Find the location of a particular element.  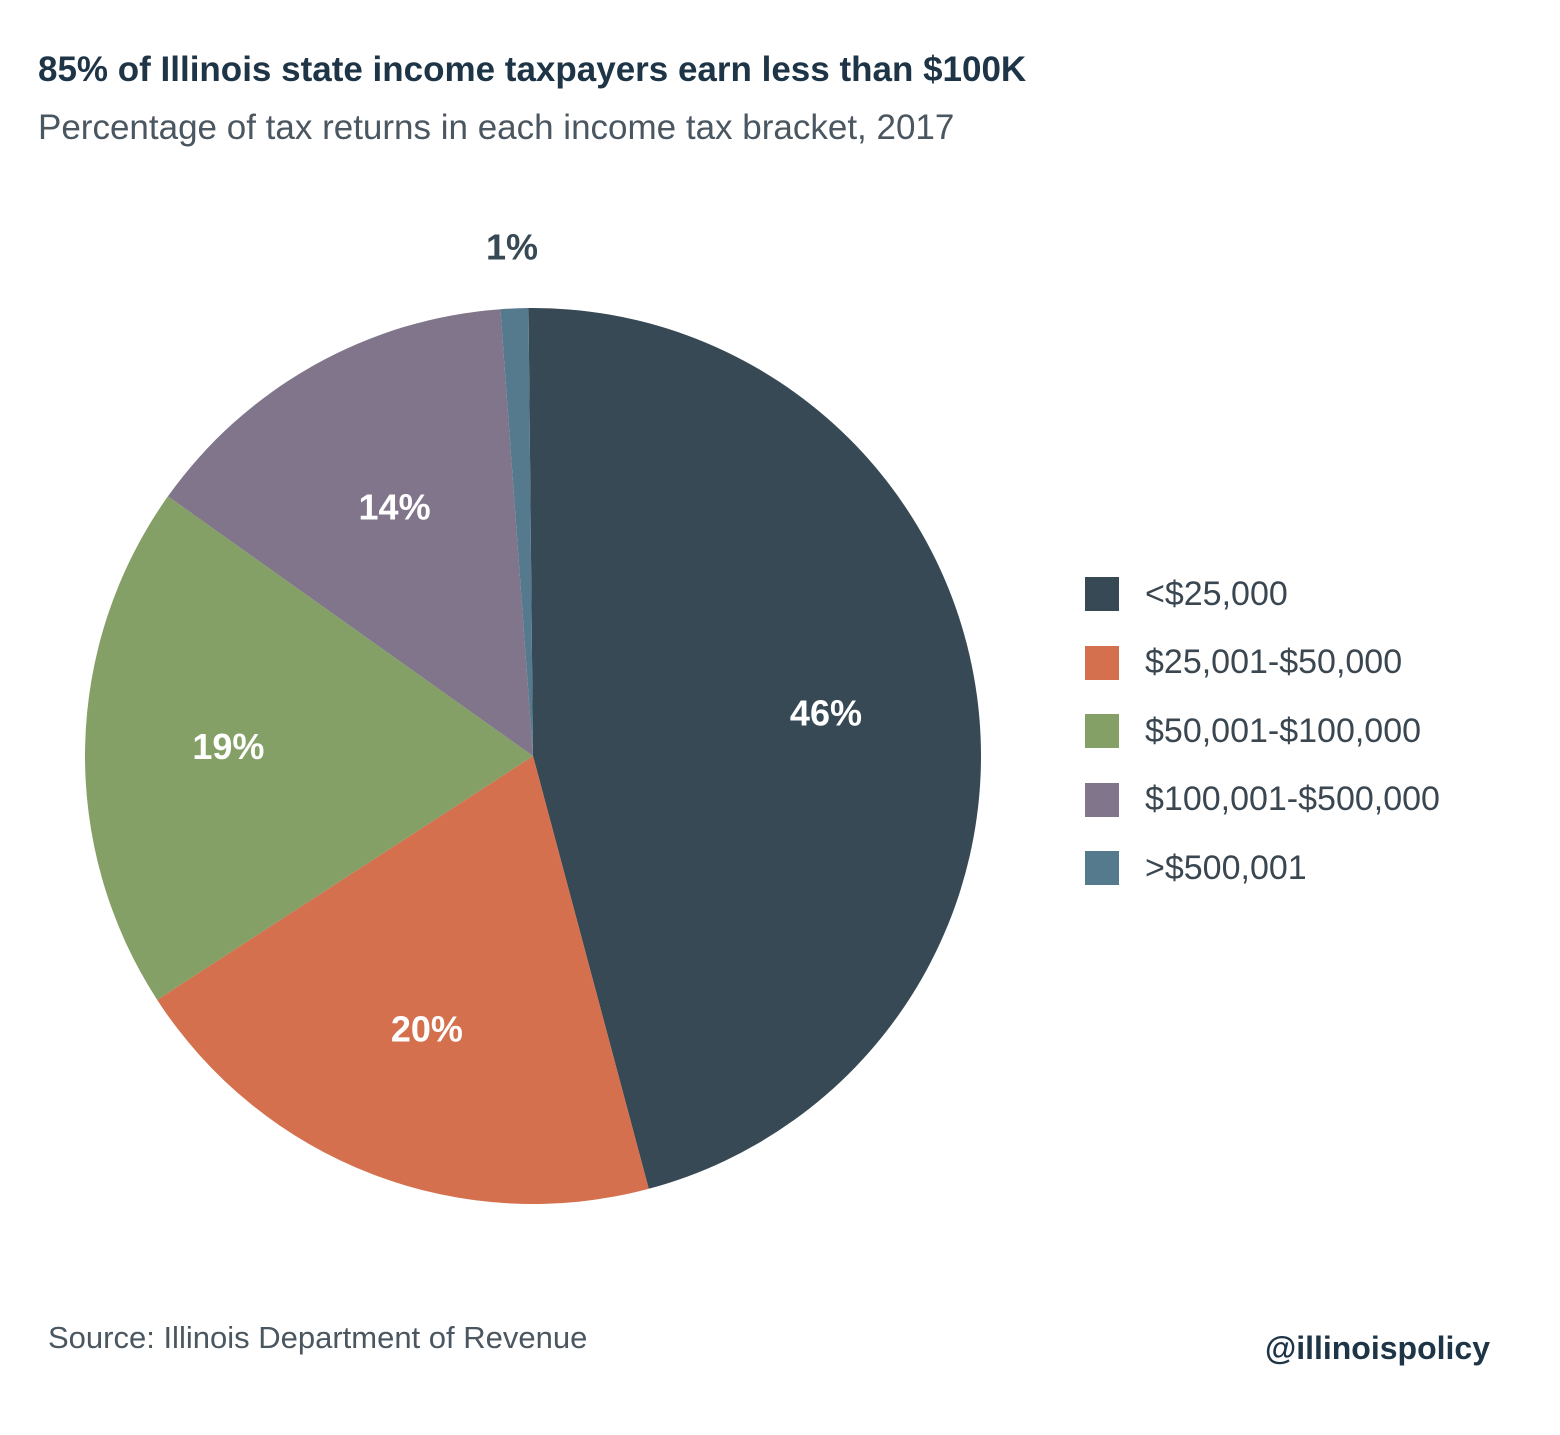

legend-item: $50,001-$100,000 is located at coordinates (1262, 731).